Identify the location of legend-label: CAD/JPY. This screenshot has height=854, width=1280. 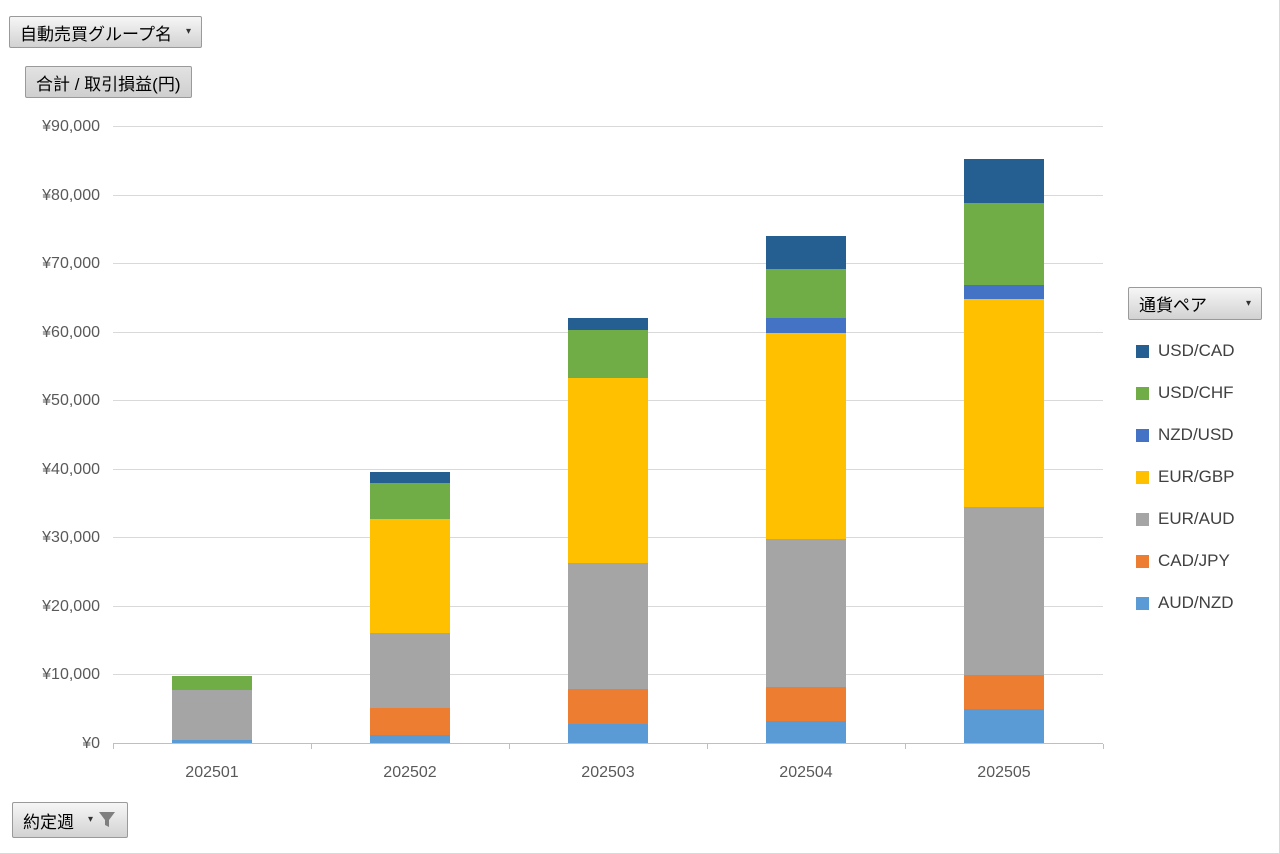
(1194, 560).